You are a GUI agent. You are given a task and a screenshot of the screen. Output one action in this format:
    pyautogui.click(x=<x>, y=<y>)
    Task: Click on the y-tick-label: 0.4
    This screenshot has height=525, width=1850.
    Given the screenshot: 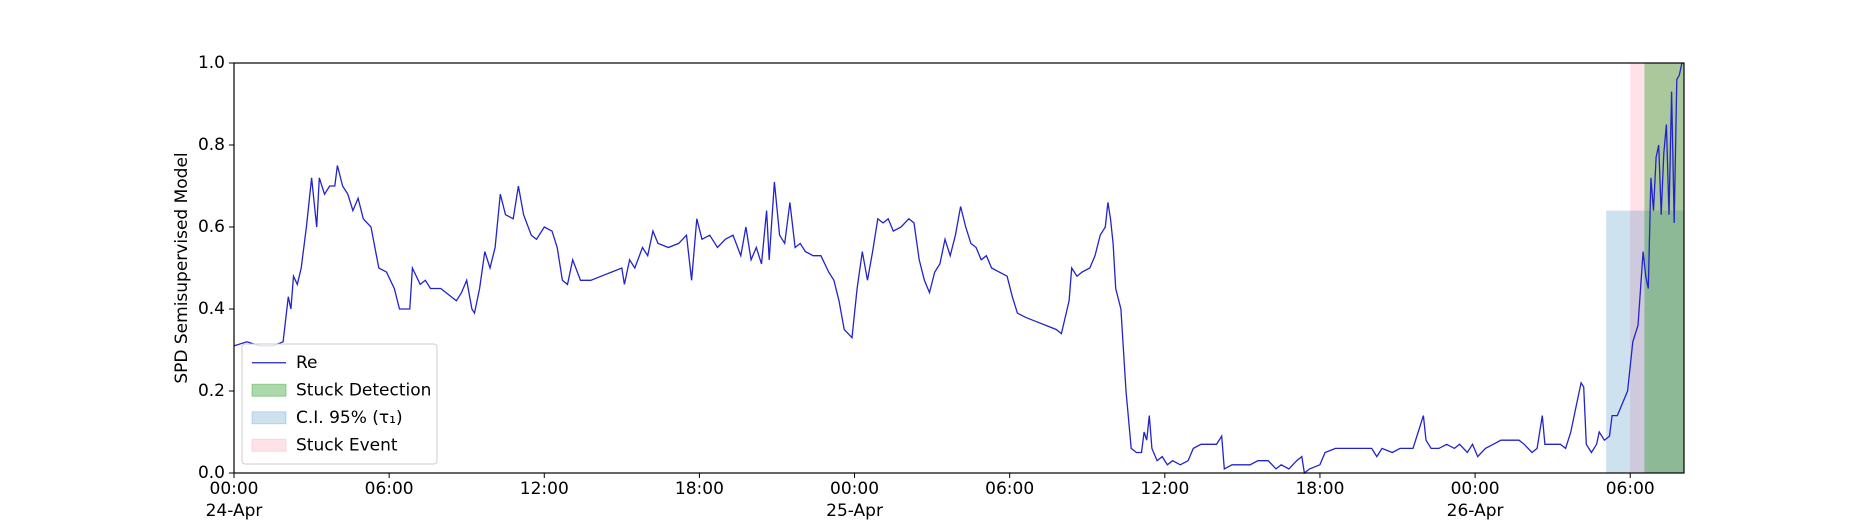 What is the action you would take?
    pyautogui.click(x=211, y=309)
    